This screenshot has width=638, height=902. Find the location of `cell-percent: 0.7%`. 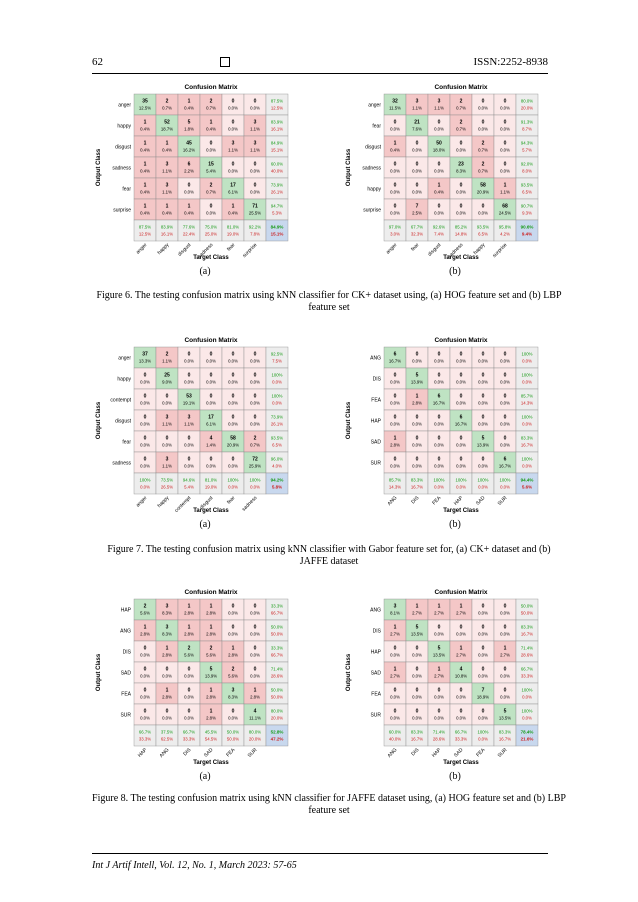

cell-percent: 0.7% is located at coordinates (483, 171).